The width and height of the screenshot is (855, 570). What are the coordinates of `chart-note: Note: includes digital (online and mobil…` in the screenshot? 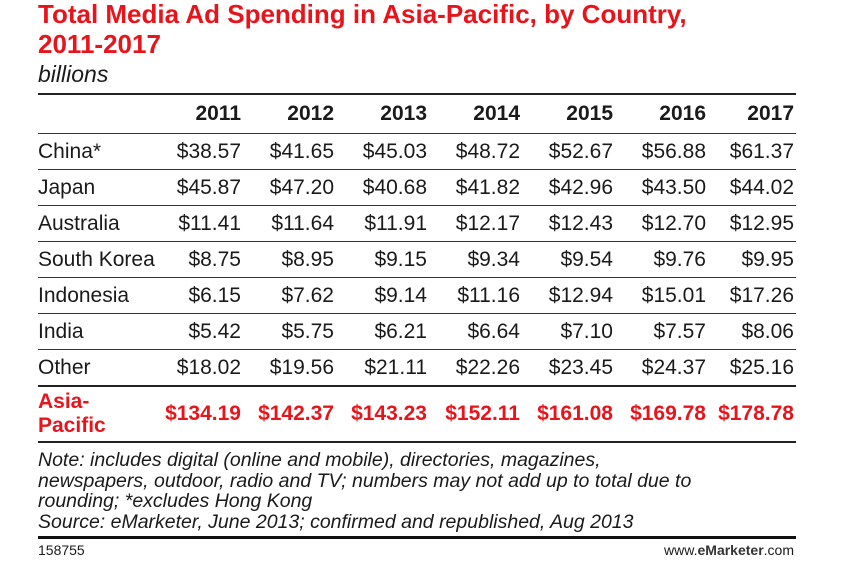 It's located at (417, 486).